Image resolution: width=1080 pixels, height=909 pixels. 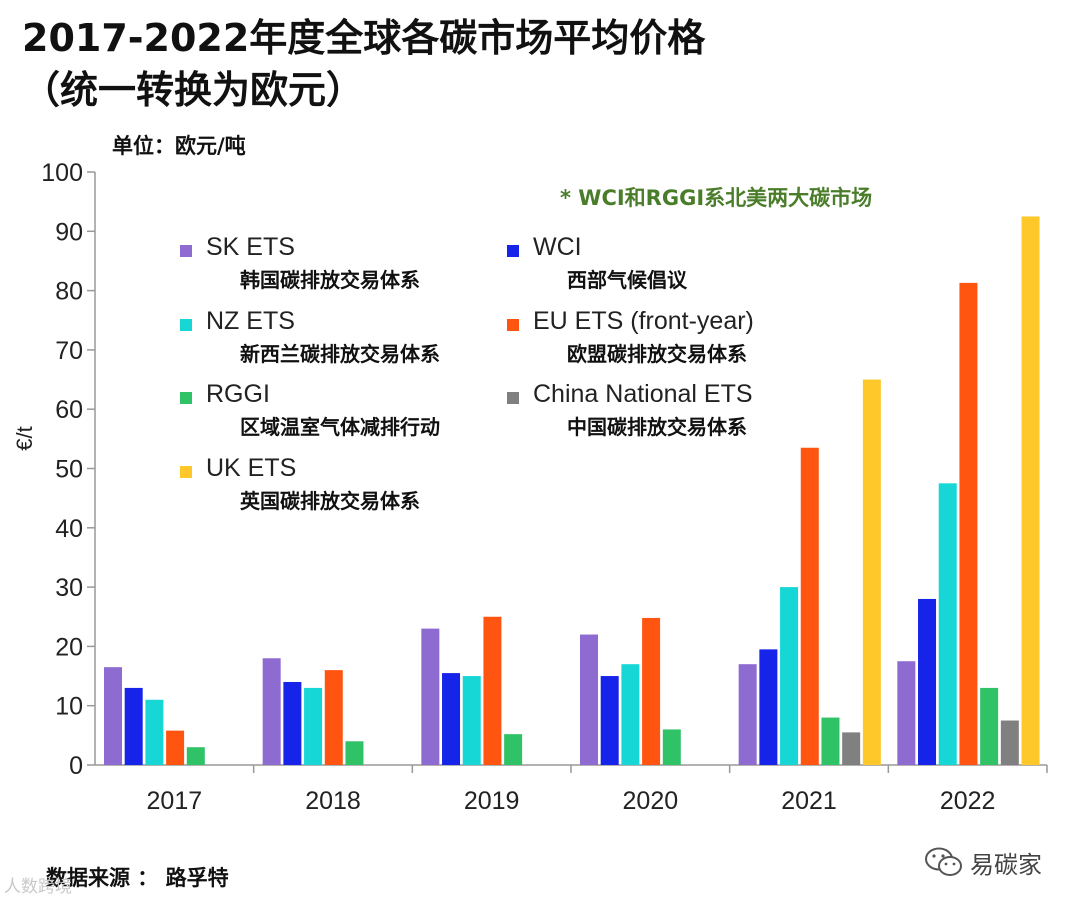 I want to click on bar-nz-2018, so click(x=313, y=726).